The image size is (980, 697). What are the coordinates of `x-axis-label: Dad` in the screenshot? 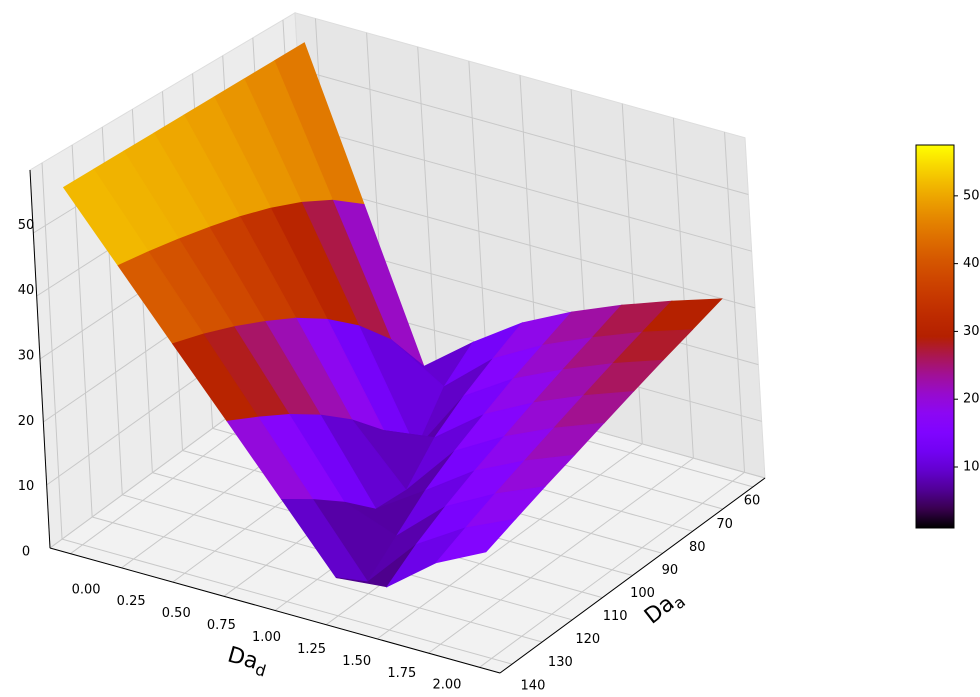 It's located at (247, 662).